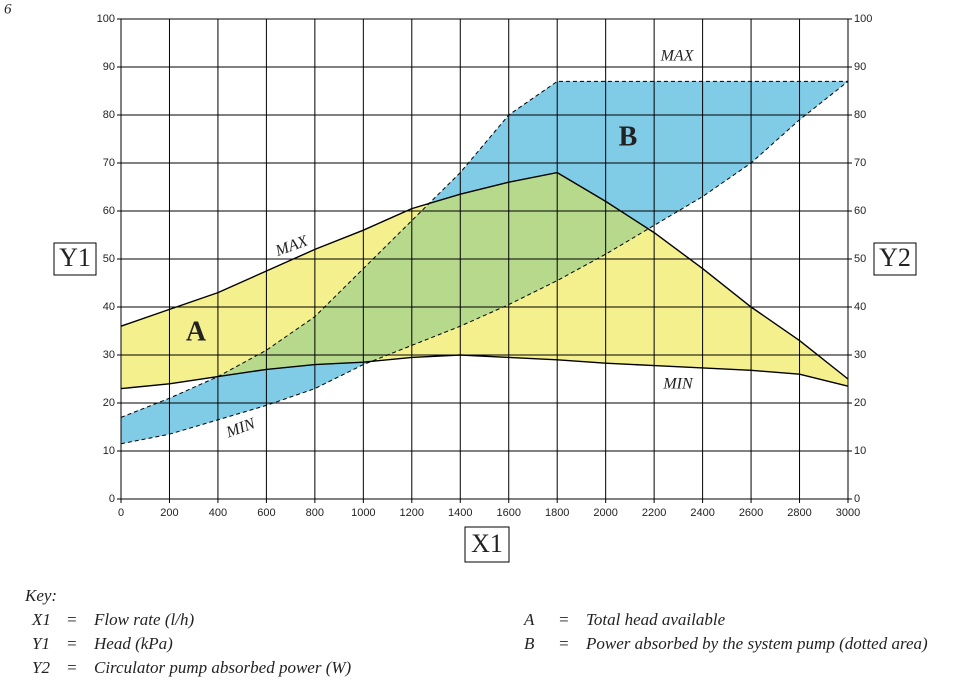 The height and width of the screenshot is (680, 976). I want to click on y2-tick-label: 40, so click(860, 307).